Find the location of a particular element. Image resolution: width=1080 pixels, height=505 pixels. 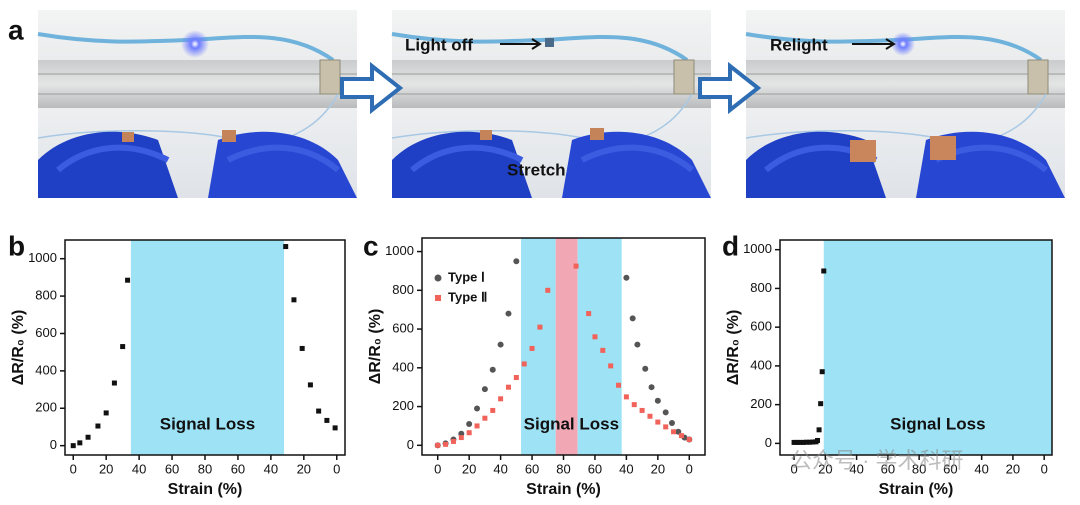

panel-label: c is located at coordinates (371, 245).